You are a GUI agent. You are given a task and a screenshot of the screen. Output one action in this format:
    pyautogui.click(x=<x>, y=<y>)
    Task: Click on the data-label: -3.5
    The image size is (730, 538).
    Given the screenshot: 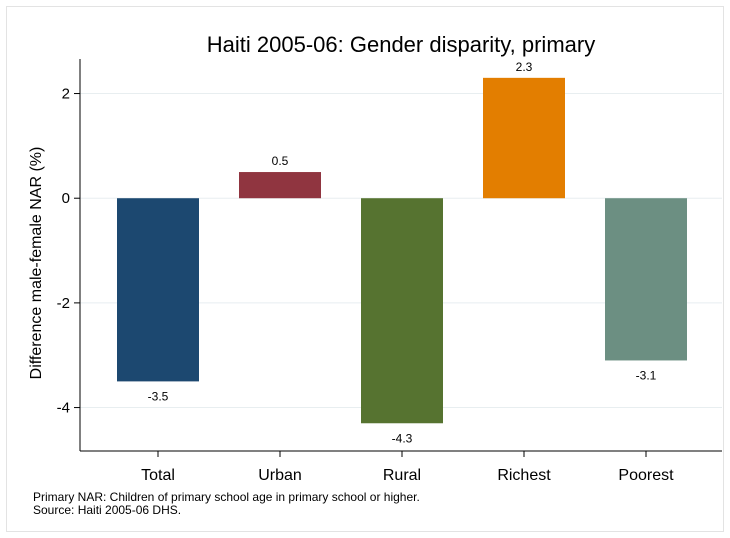 What is the action you would take?
    pyautogui.click(x=158, y=396)
    